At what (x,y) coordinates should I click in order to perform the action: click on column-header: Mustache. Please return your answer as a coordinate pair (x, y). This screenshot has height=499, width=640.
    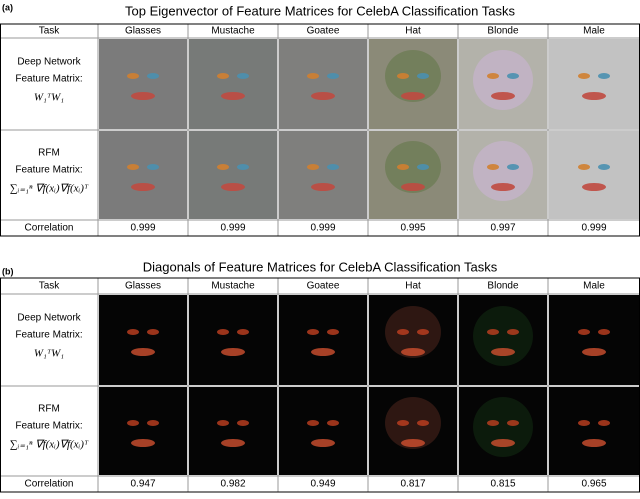
    Looking at the image, I should click on (233, 31).